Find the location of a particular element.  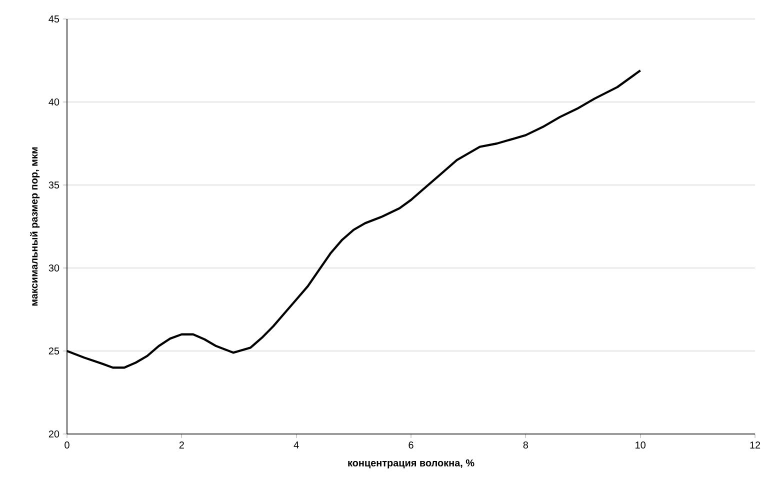

y-tick-label: 35 is located at coordinates (54, 185).